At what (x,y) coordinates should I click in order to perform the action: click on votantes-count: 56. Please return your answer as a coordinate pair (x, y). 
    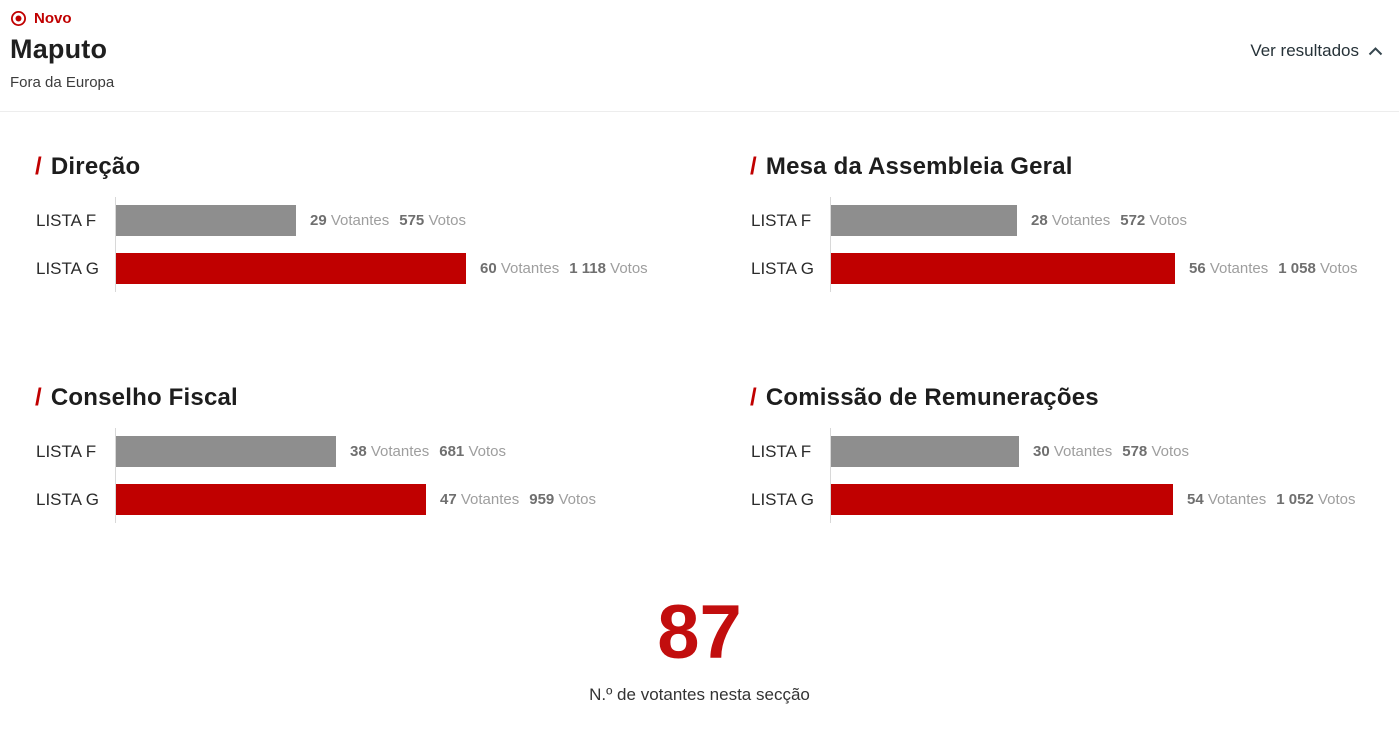
    Looking at the image, I should click on (1197, 268).